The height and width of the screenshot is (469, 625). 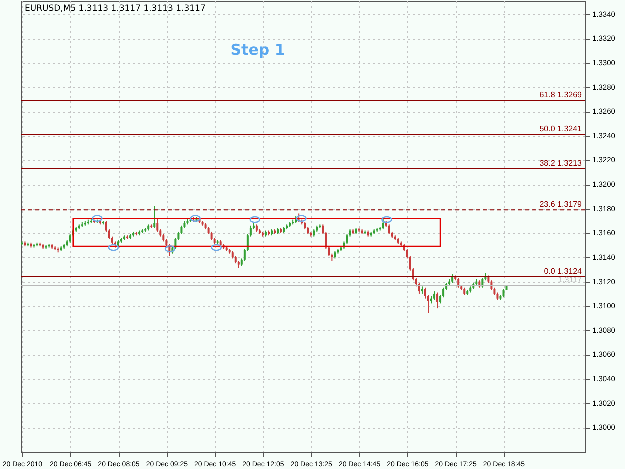 What do you see at coordinates (561, 95) in the screenshot?
I see `ref-line-label: 61.8 1.3269` at bounding box center [561, 95].